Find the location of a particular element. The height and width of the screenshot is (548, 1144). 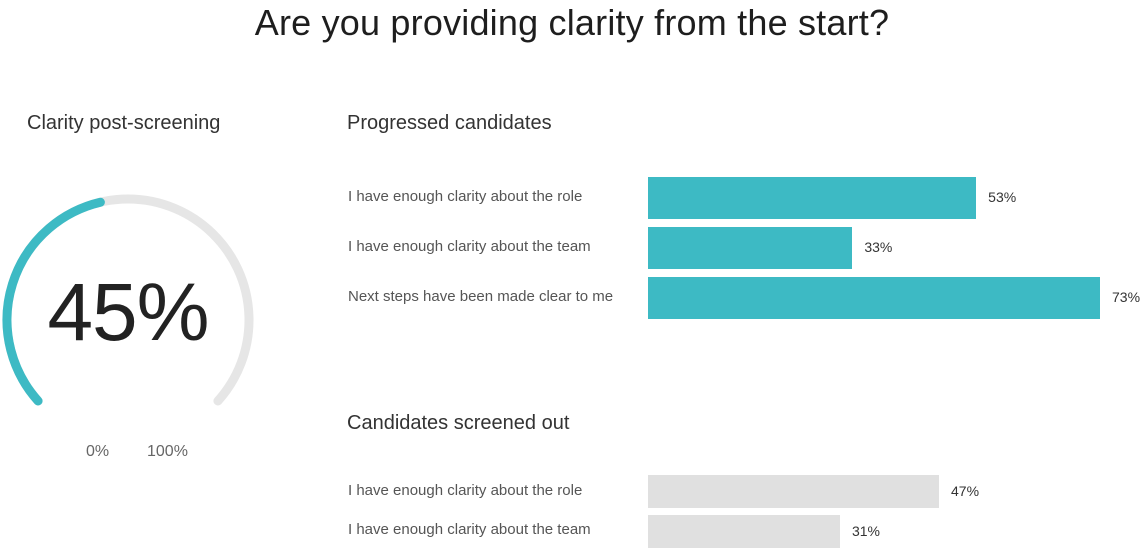

gauge-min-label: 0% is located at coordinates (98, 451).